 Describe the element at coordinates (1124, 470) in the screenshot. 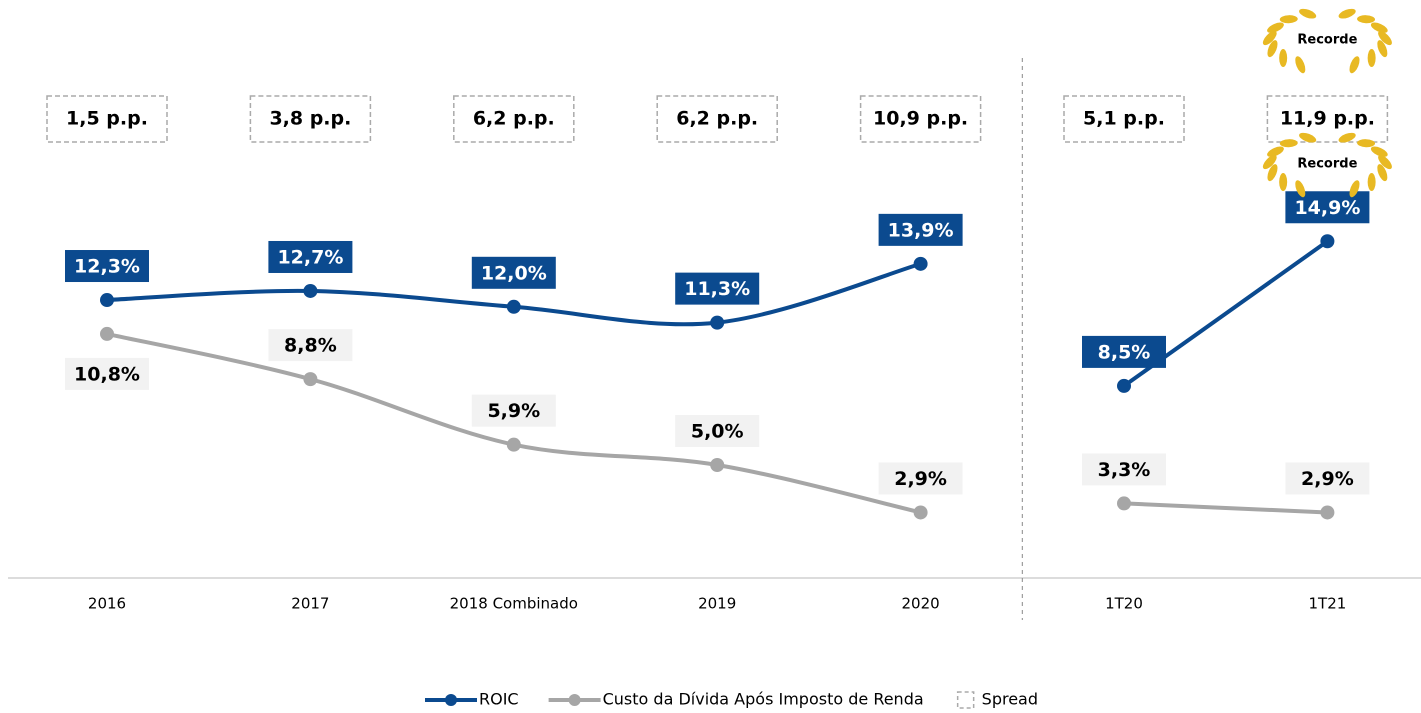

I see `data-label: 3,3%` at that location.